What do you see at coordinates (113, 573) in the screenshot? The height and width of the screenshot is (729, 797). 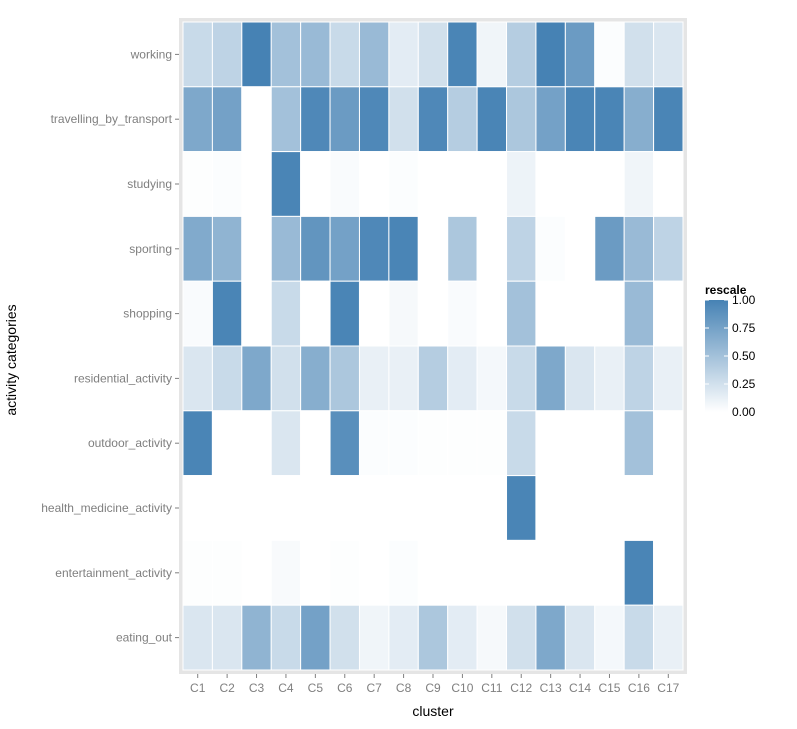 I see `y-tick-label: entertainment_activity` at bounding box center [113, 573].